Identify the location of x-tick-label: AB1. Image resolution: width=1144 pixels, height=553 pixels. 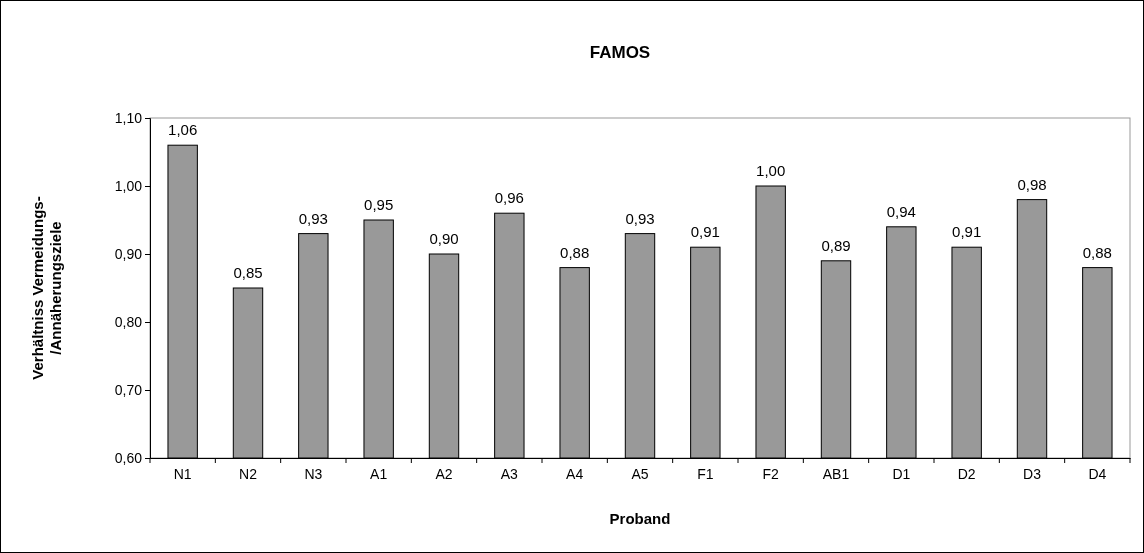
(836, 474).